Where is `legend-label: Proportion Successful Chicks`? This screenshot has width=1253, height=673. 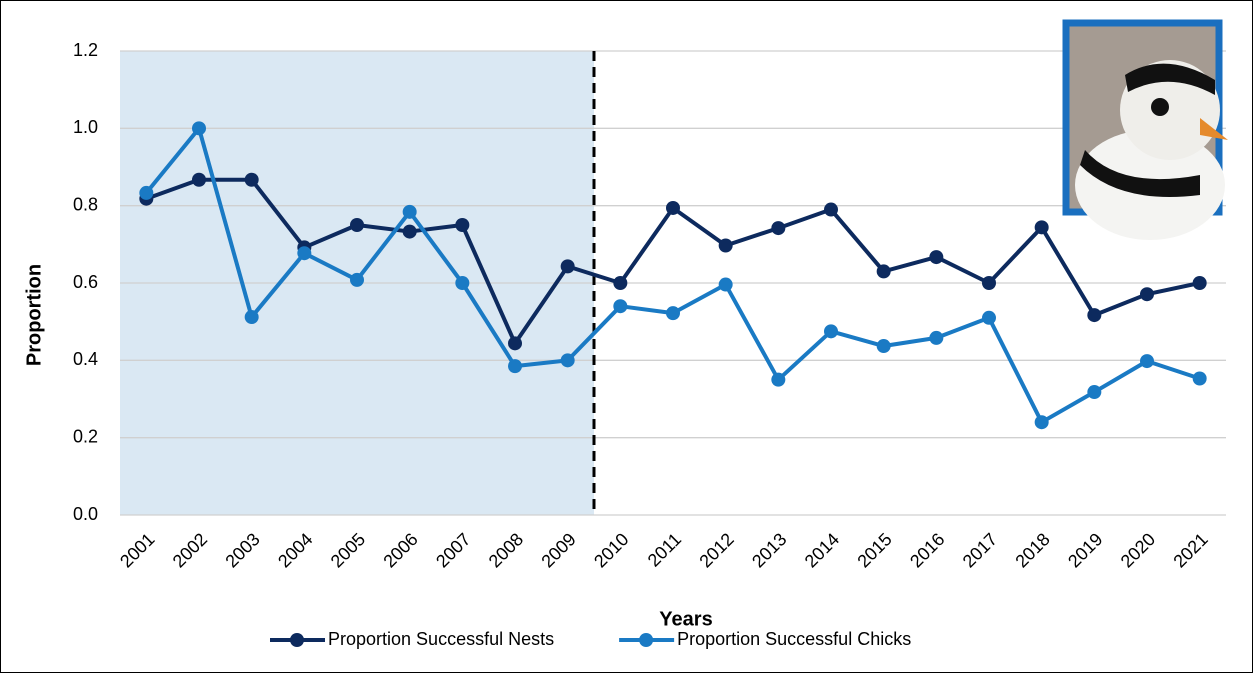
legend-label: Proportion Successful Chicks is located at coordinates (794, 639).